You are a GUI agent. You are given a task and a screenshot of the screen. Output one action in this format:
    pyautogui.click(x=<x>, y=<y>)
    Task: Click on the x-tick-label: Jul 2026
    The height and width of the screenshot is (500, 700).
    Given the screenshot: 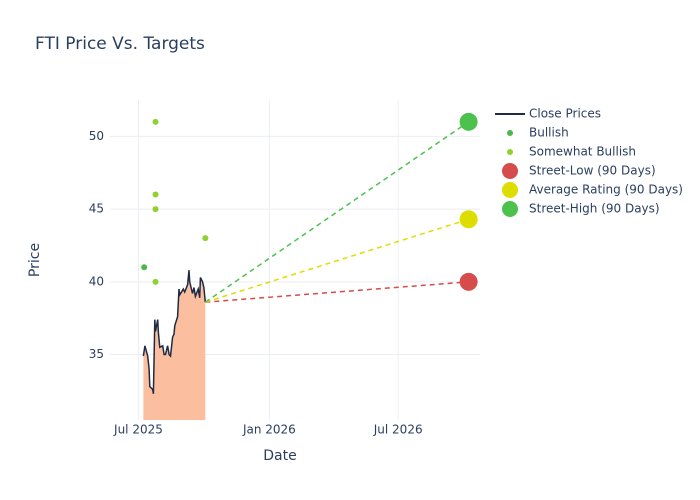 What is the action you would take?
    pyautogui.click(x=398, y=430)
    